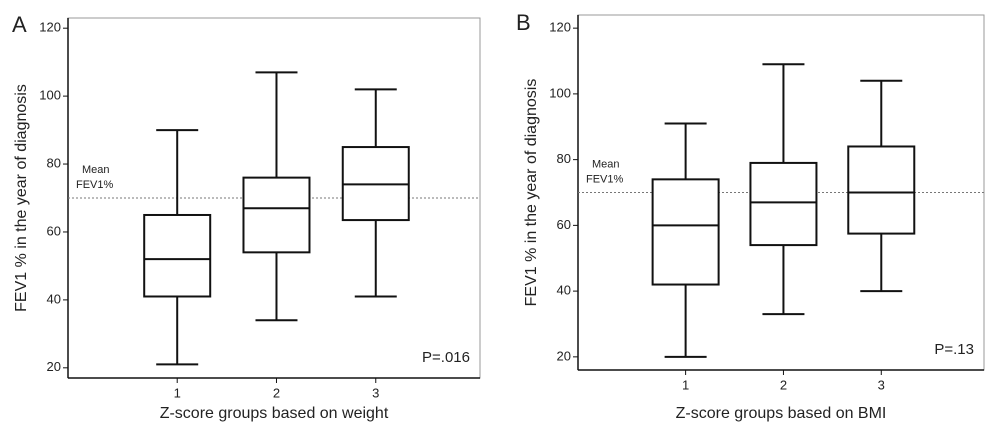 The width and height of the screenshot is (985, 425). I want to click on panel-label: A, so click(19, 24).